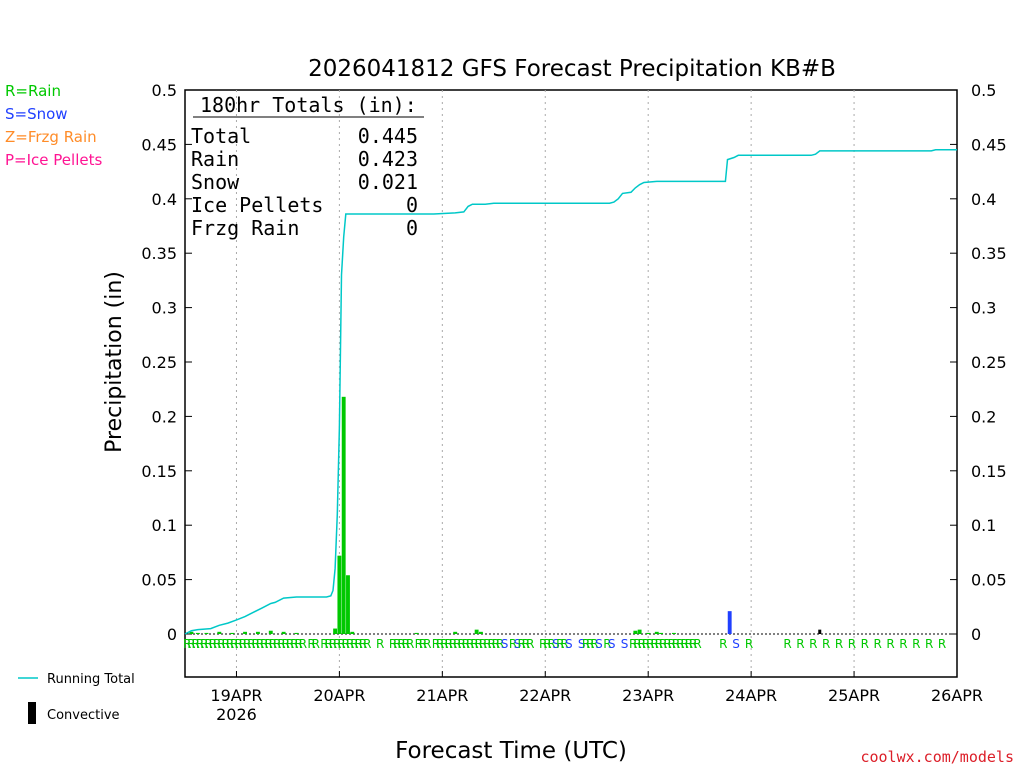 This screenshot has height=768, width=1024. I want to click on y-tick-label-right: 0.15, so click(989, 471).